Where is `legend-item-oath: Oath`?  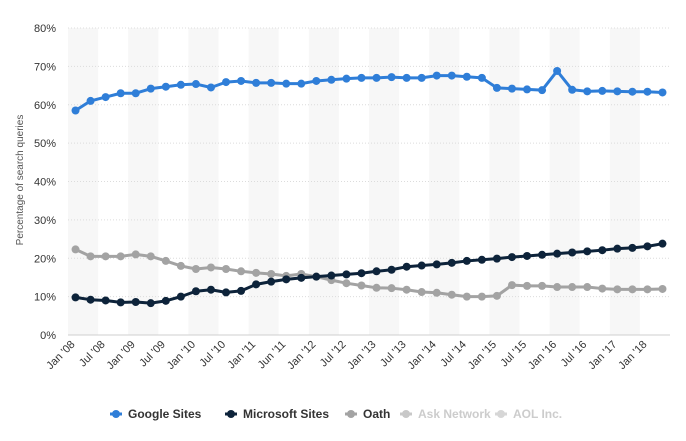 legend-item-oath: Oath is located at coordinates (367, 414).